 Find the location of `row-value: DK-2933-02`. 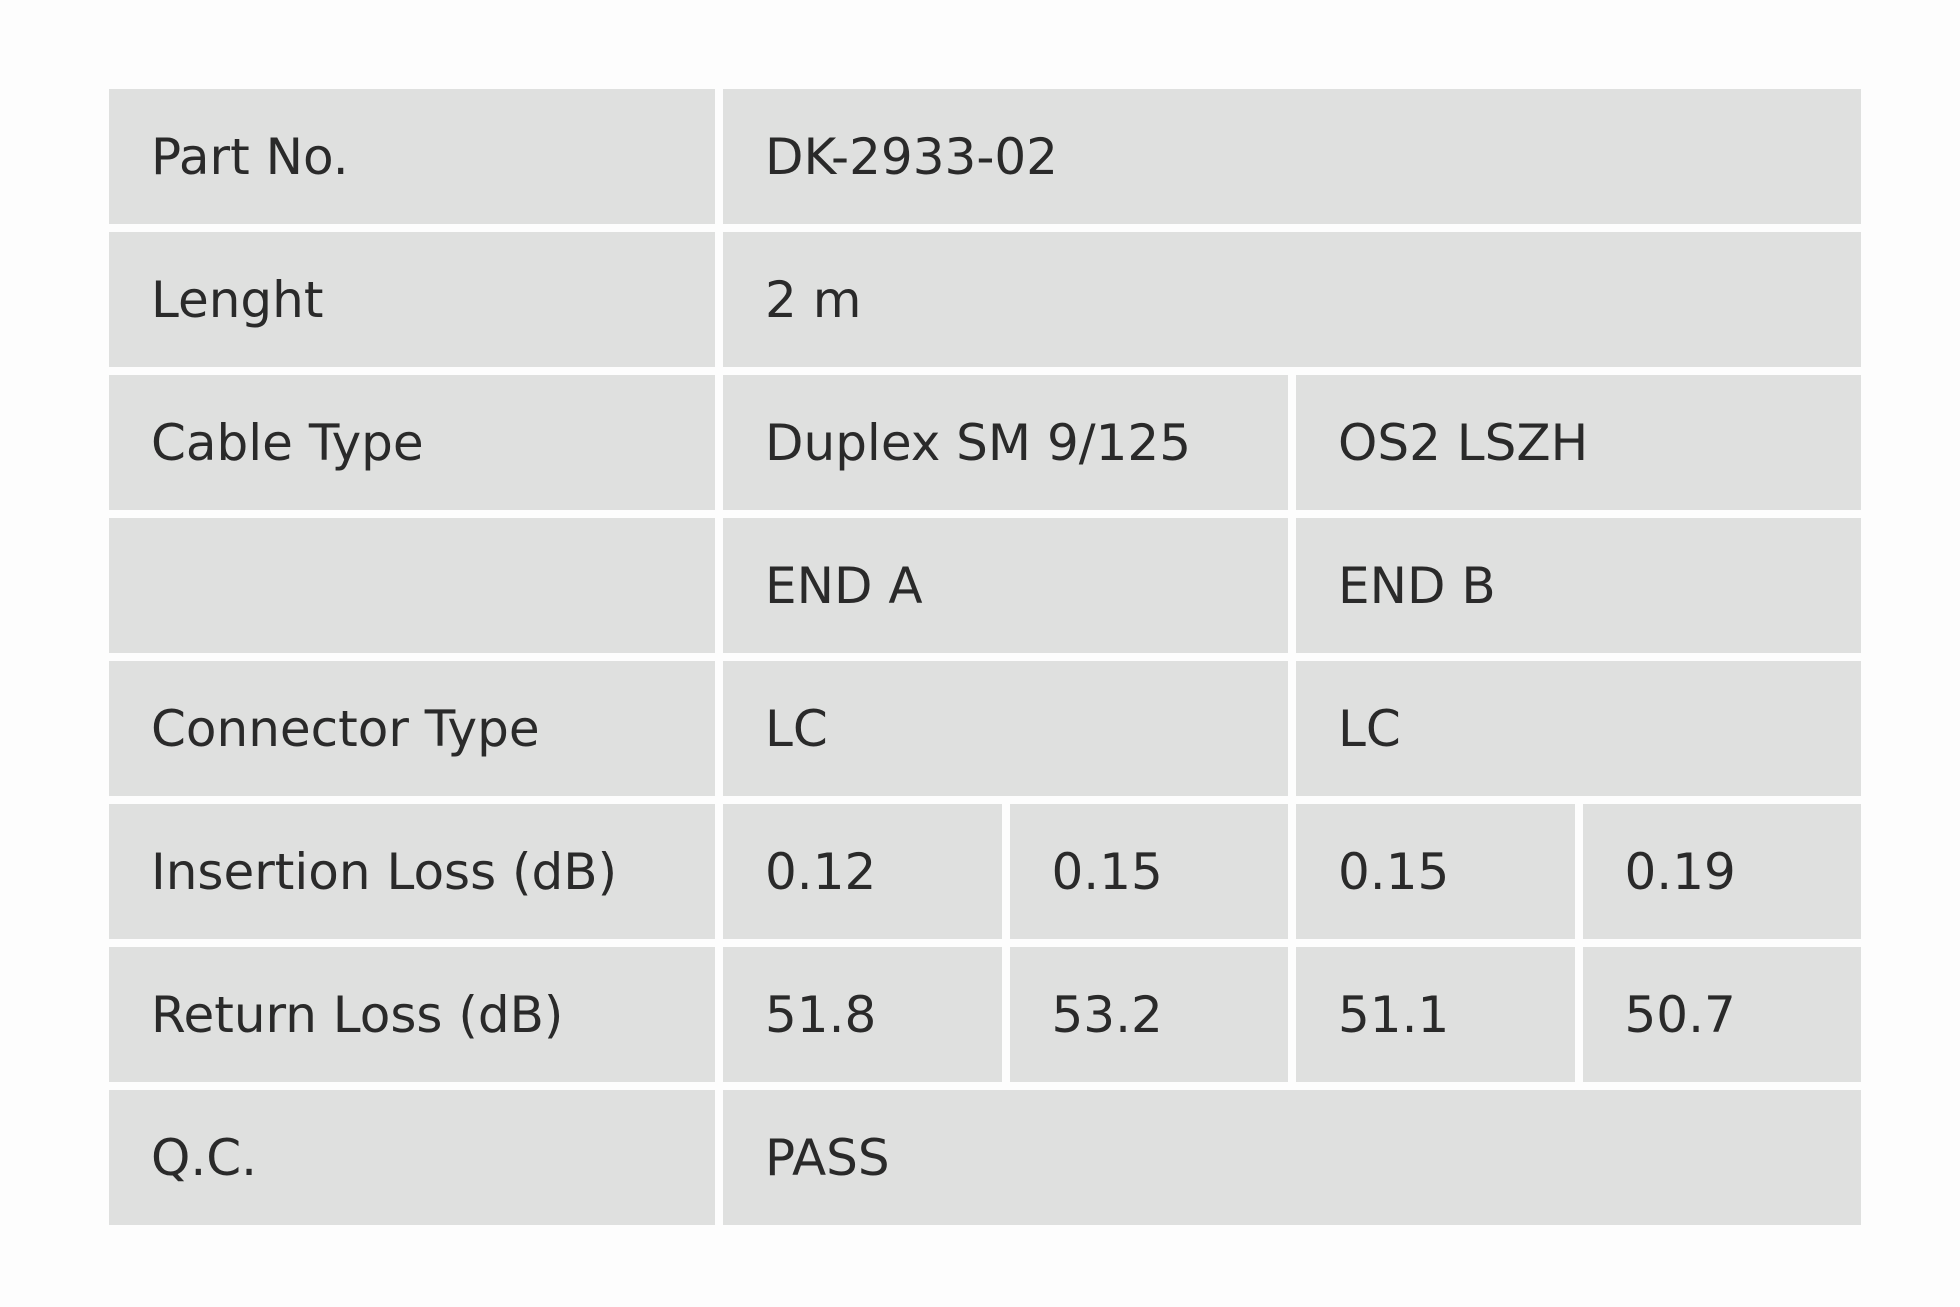

row-value: DK-2933-02 is located at coordinates (1292, 156).